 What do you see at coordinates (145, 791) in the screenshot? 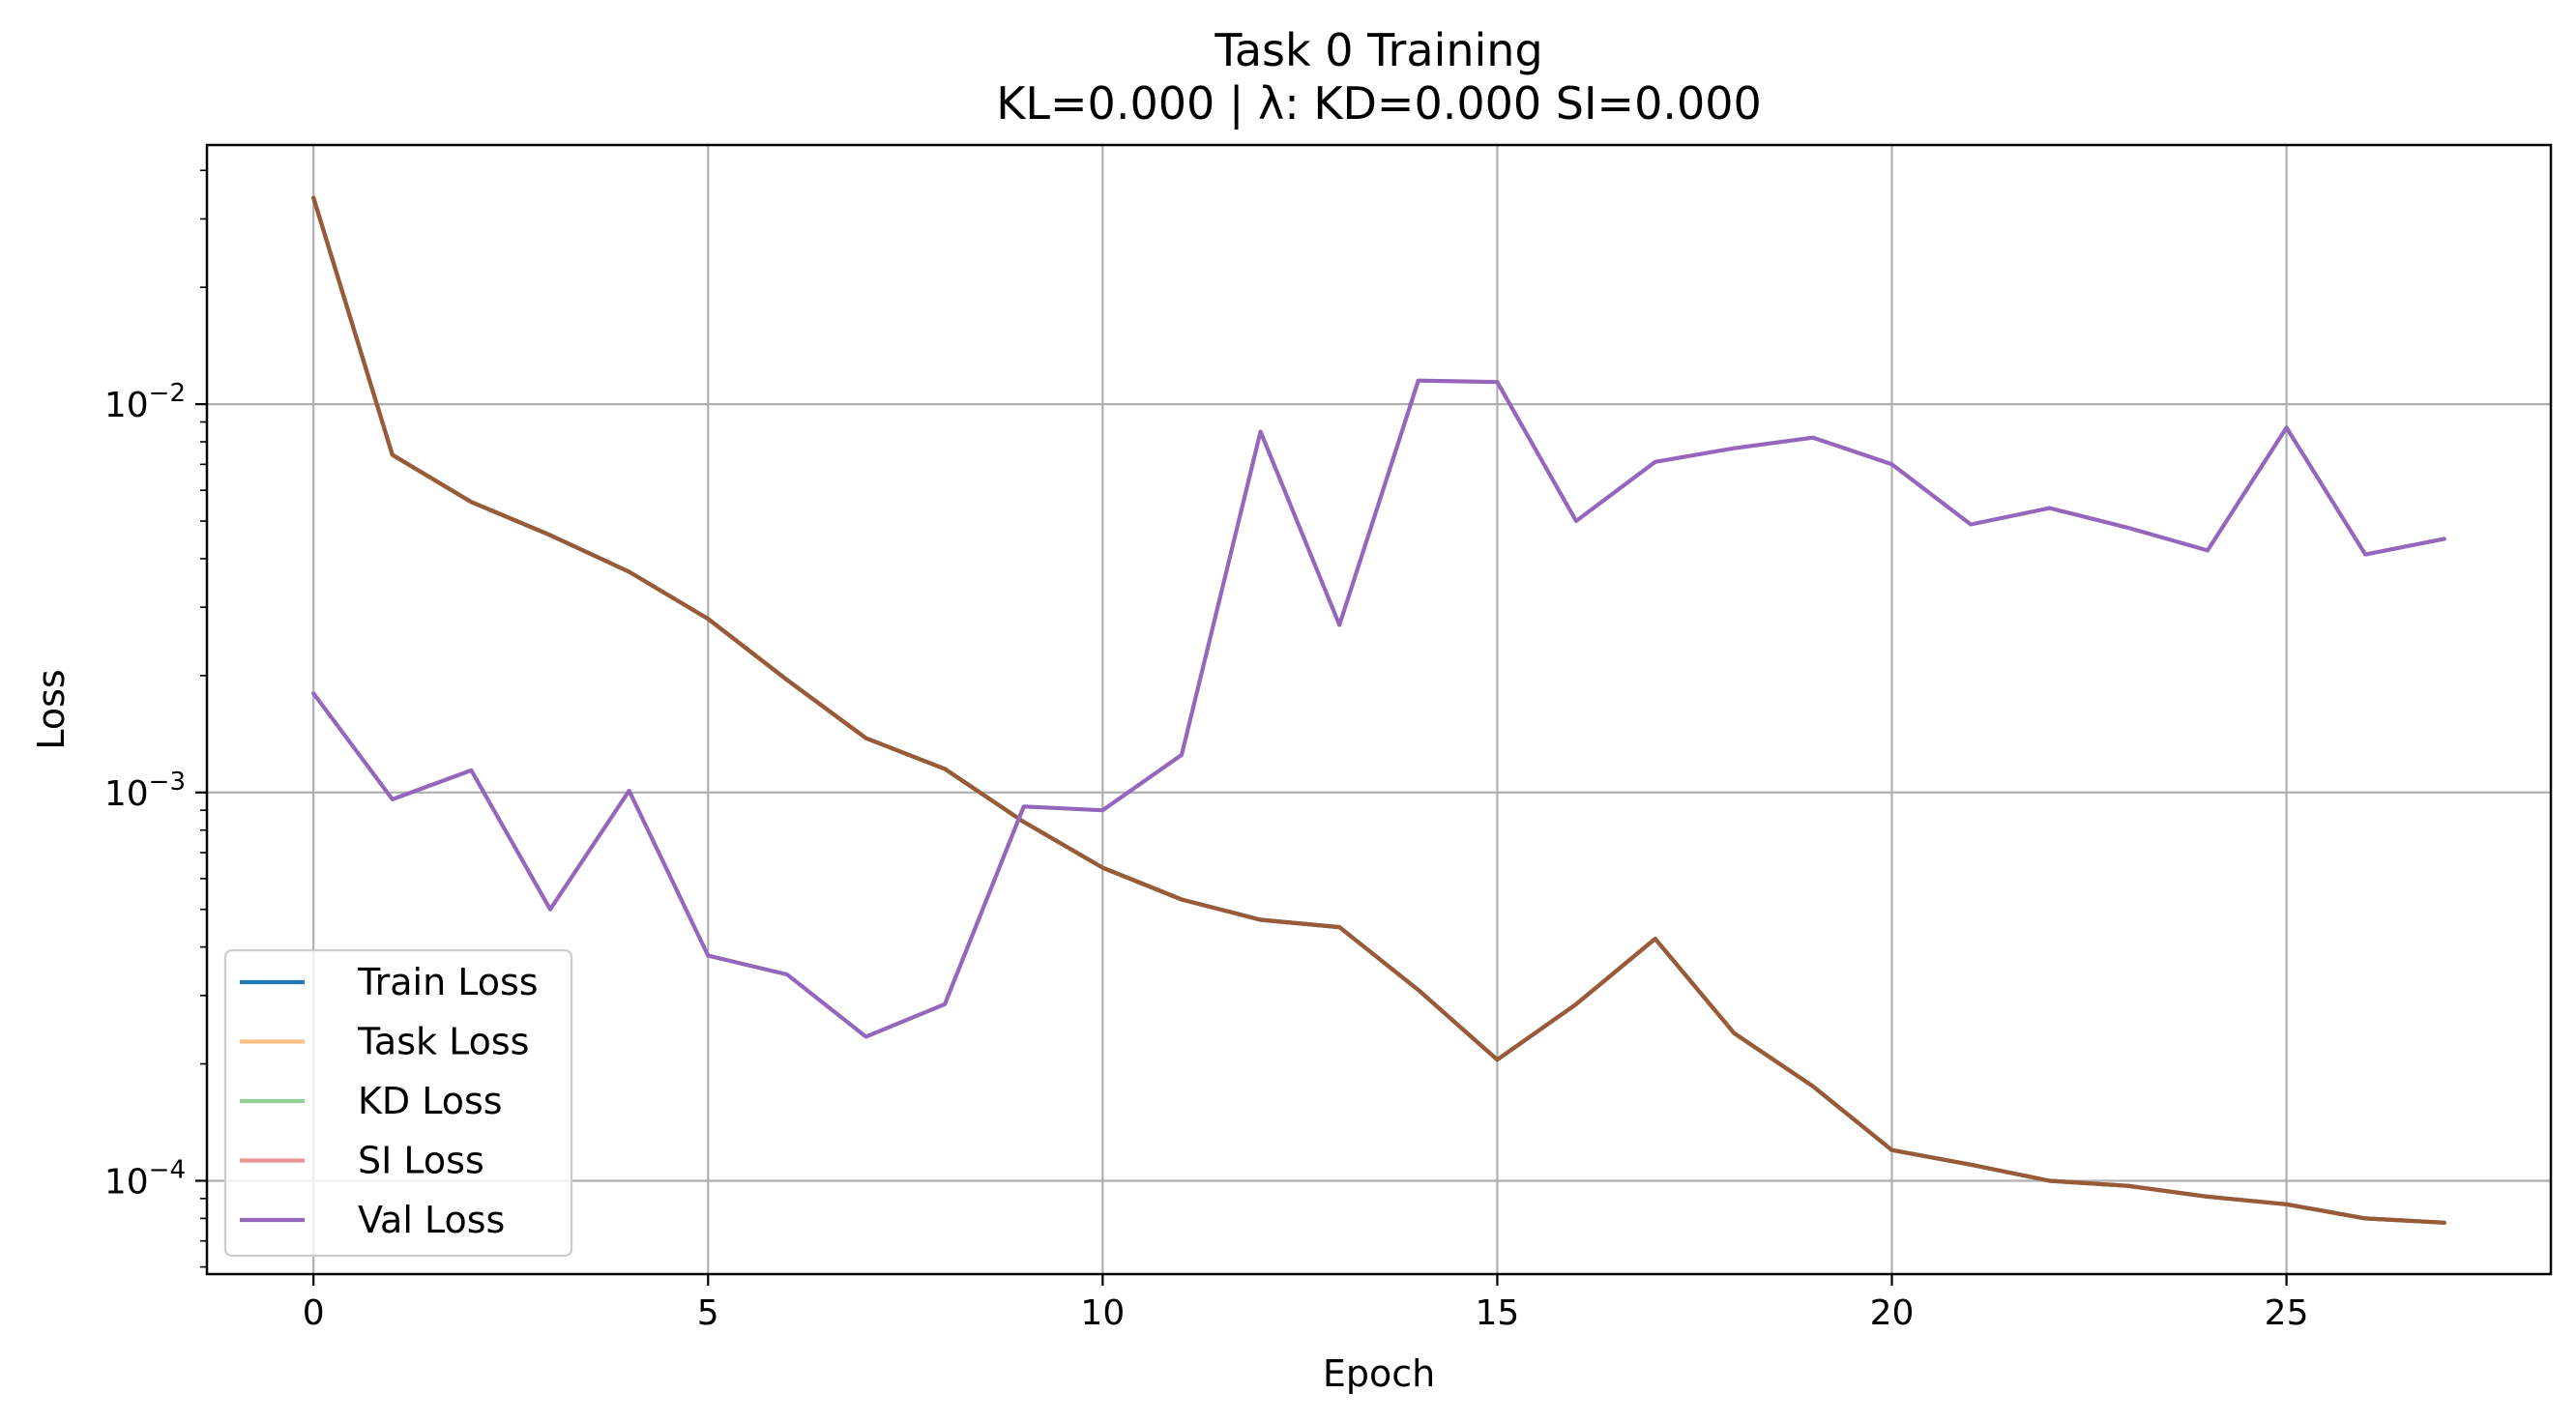
I see `y-tick-label: 10⁻³` at bounding box center [145, 791].